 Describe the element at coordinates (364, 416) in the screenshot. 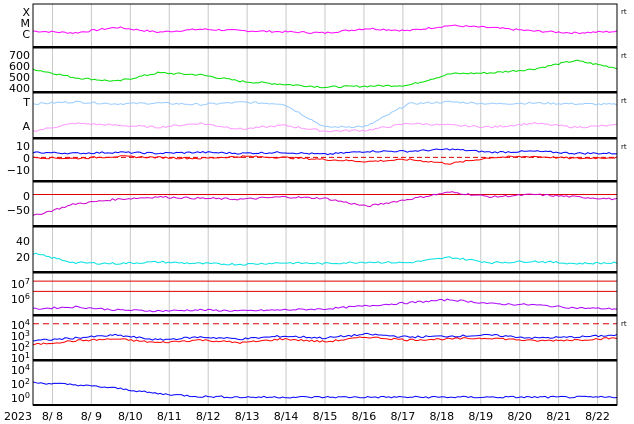

I see `x-tick-label: 8/16` at that location.